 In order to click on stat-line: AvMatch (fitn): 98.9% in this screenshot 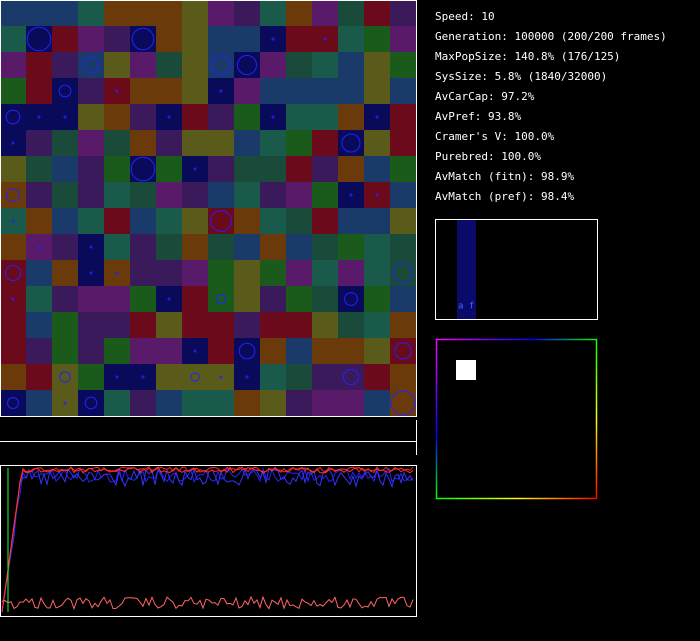, I will do `click(504, 176)`.